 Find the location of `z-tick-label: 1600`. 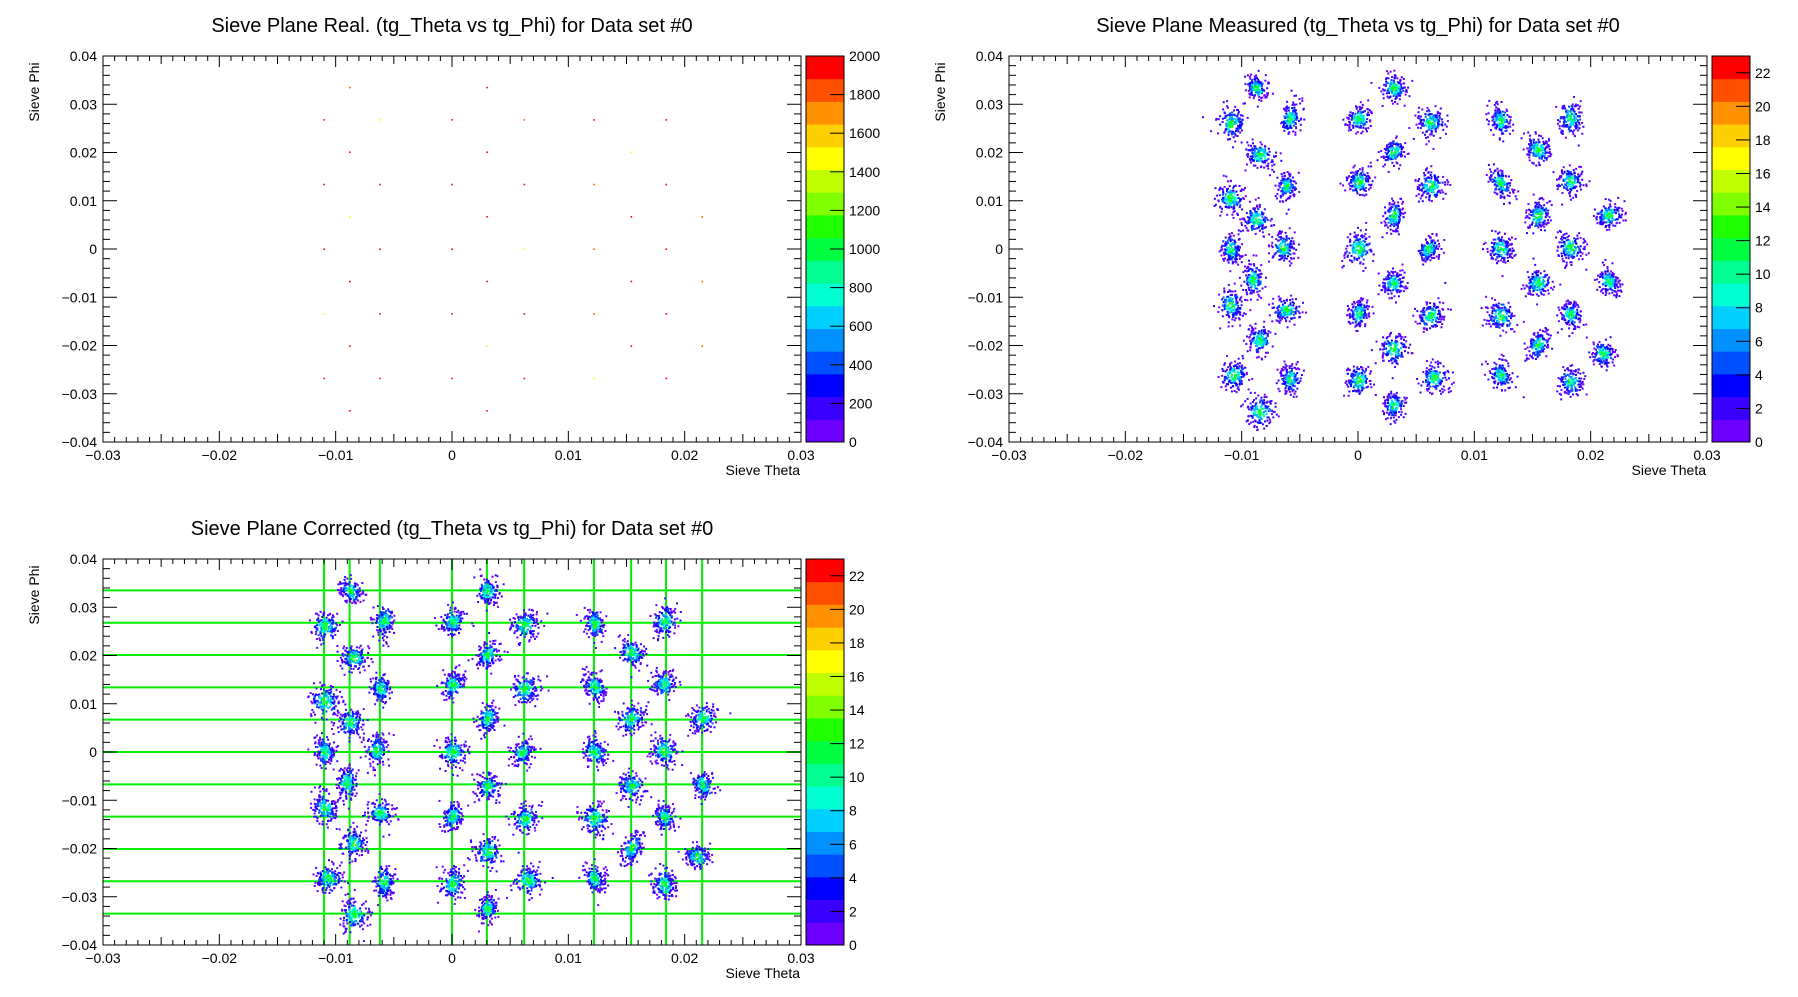

z-tick-label: 1600 is located at coordinates (864, 133).